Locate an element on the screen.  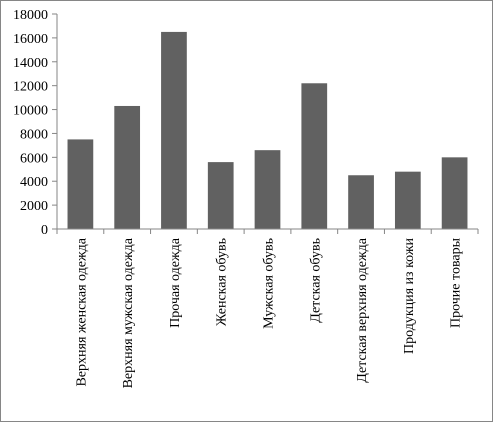
y-tick-label: 18000 is located at coordinates (30, 15).